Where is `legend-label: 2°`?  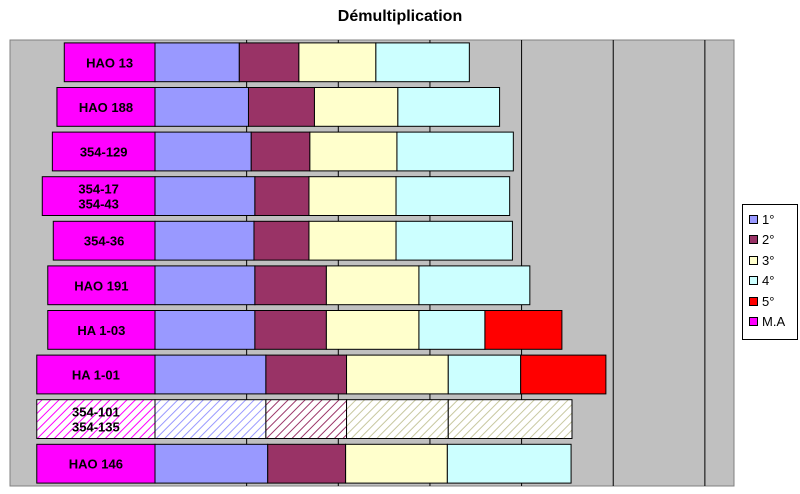
legend-label: 2° is located at coordinates (768, 240).